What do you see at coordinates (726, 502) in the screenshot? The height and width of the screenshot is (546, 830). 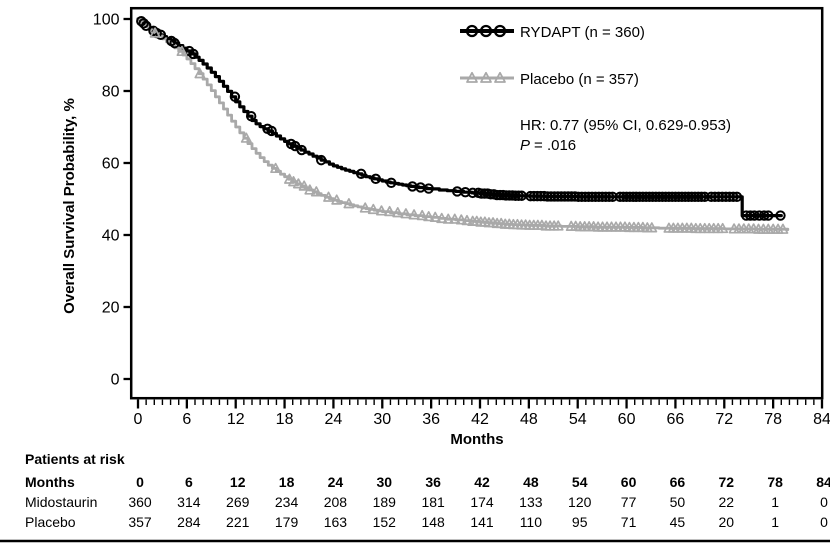 I see `risk-table-value: 22` at bounding box center [726, 502].